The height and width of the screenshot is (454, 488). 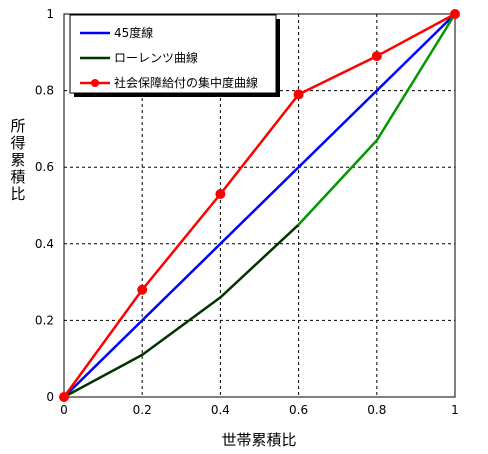 What do you see at coordinates (44, 244) in the screenshot?
I see `y-tick-label: 0.4` at bounding box center [44, 244].